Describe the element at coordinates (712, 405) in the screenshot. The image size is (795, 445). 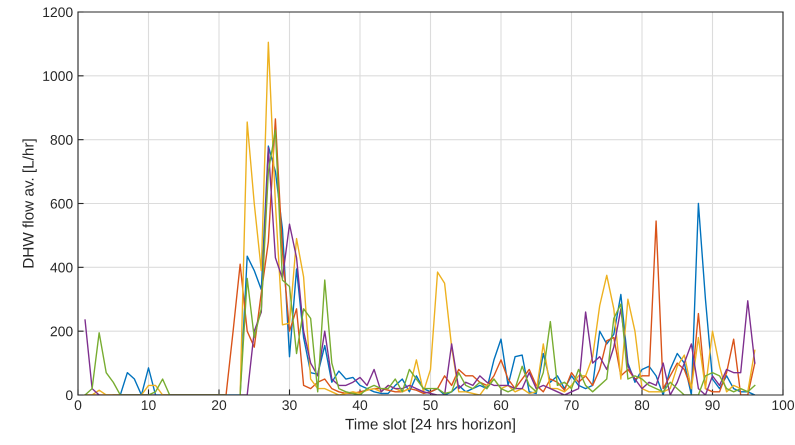
I see `x-tick-label: 90` at that location.